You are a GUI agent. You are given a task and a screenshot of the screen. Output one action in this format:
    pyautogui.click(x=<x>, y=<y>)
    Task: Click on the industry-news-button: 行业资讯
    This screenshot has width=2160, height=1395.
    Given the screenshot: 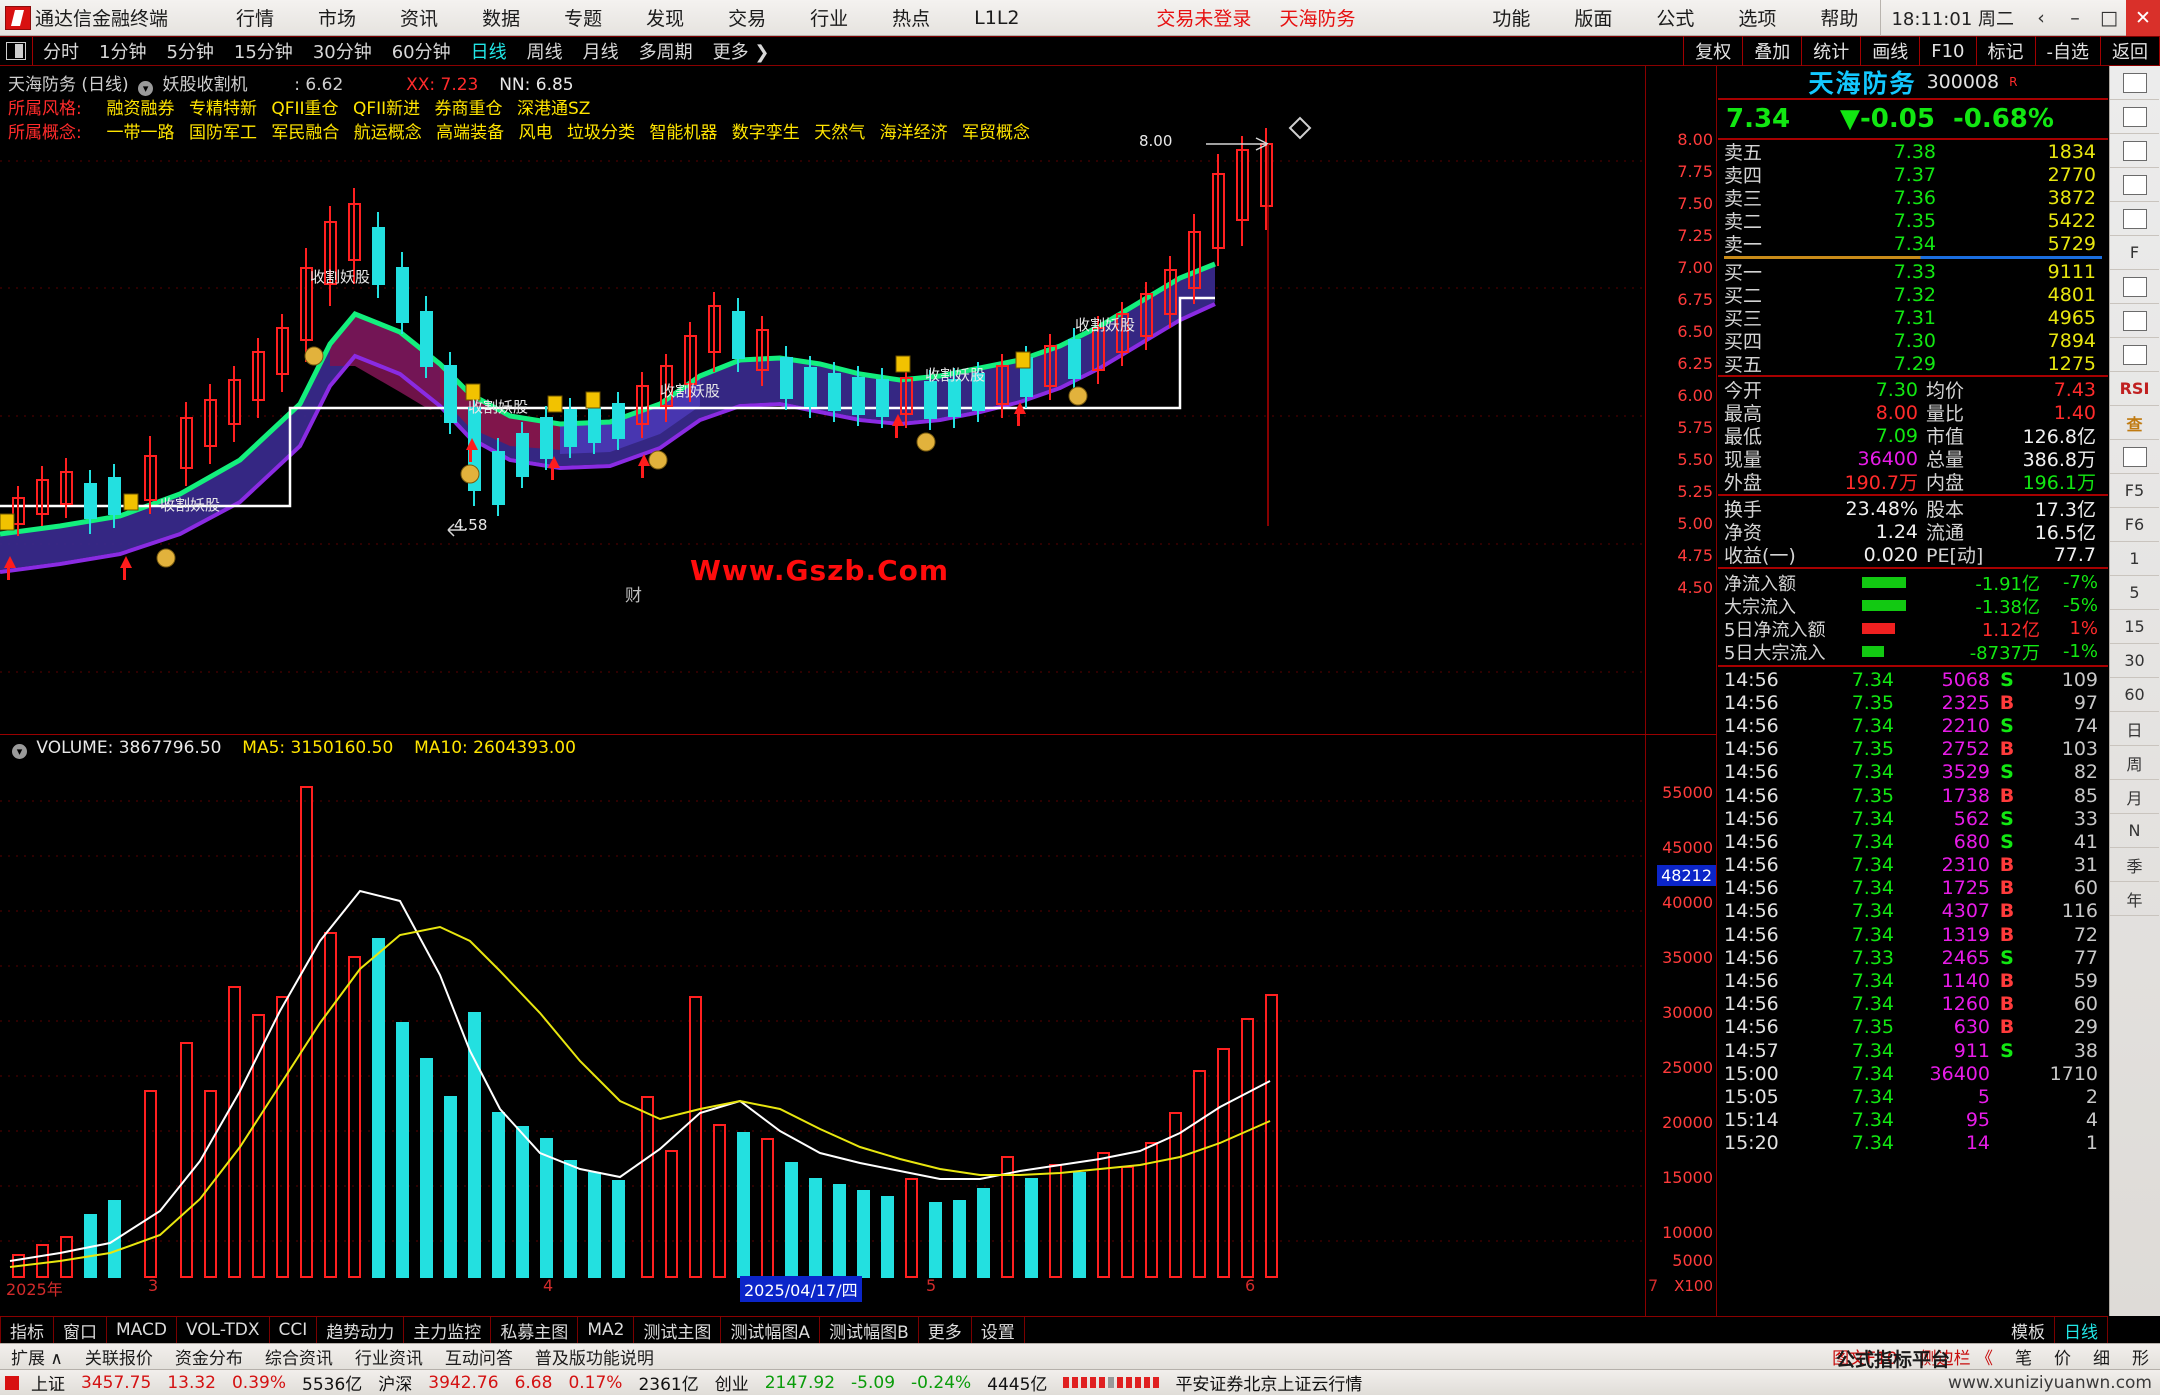 What is the action you would take?
    pyautogui.click(x=388, y=1359)
    